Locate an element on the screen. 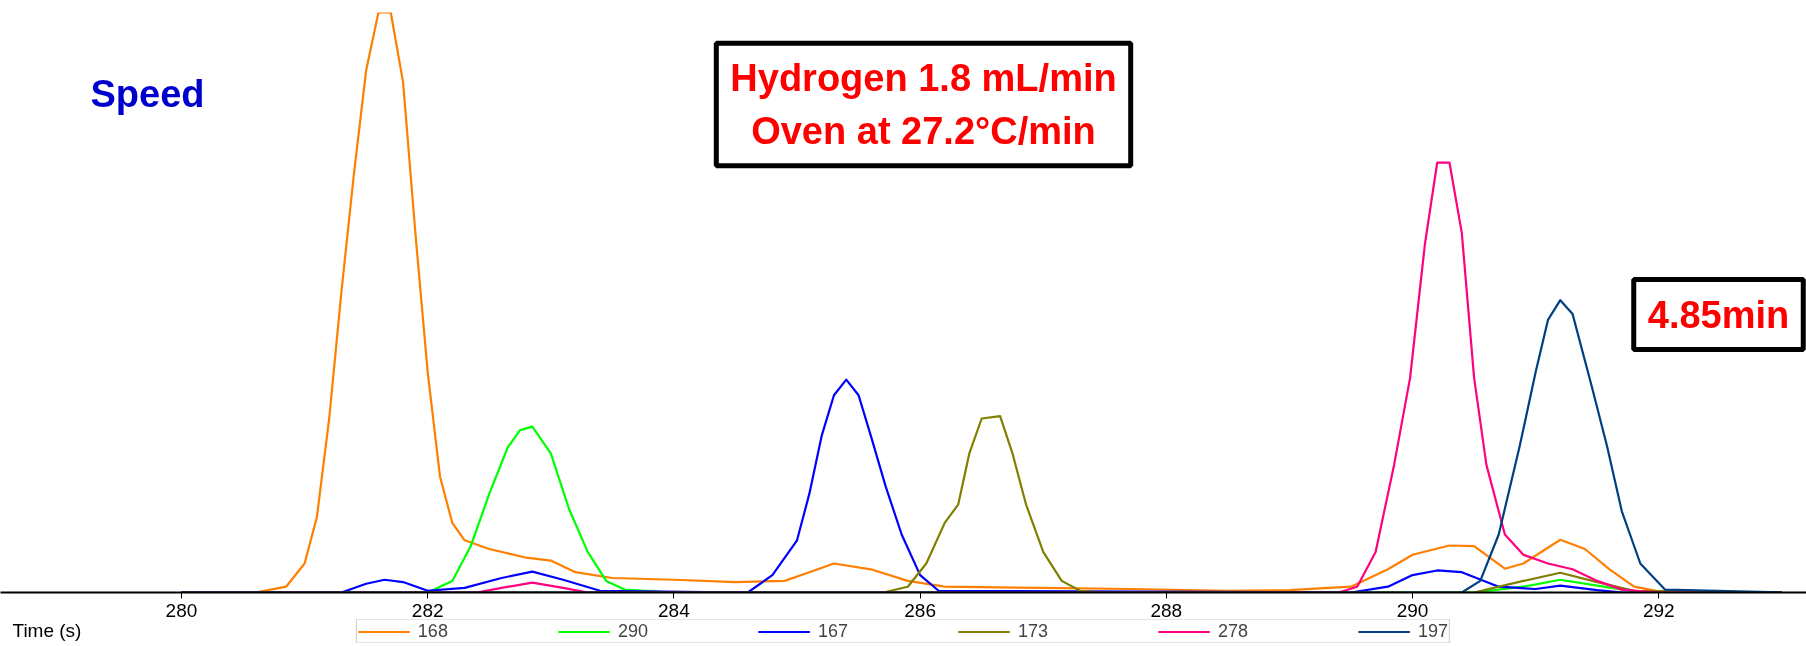 This screenshot has height=646, width=1806. x-tick-label: 282 is located at coordinates (427, 610).